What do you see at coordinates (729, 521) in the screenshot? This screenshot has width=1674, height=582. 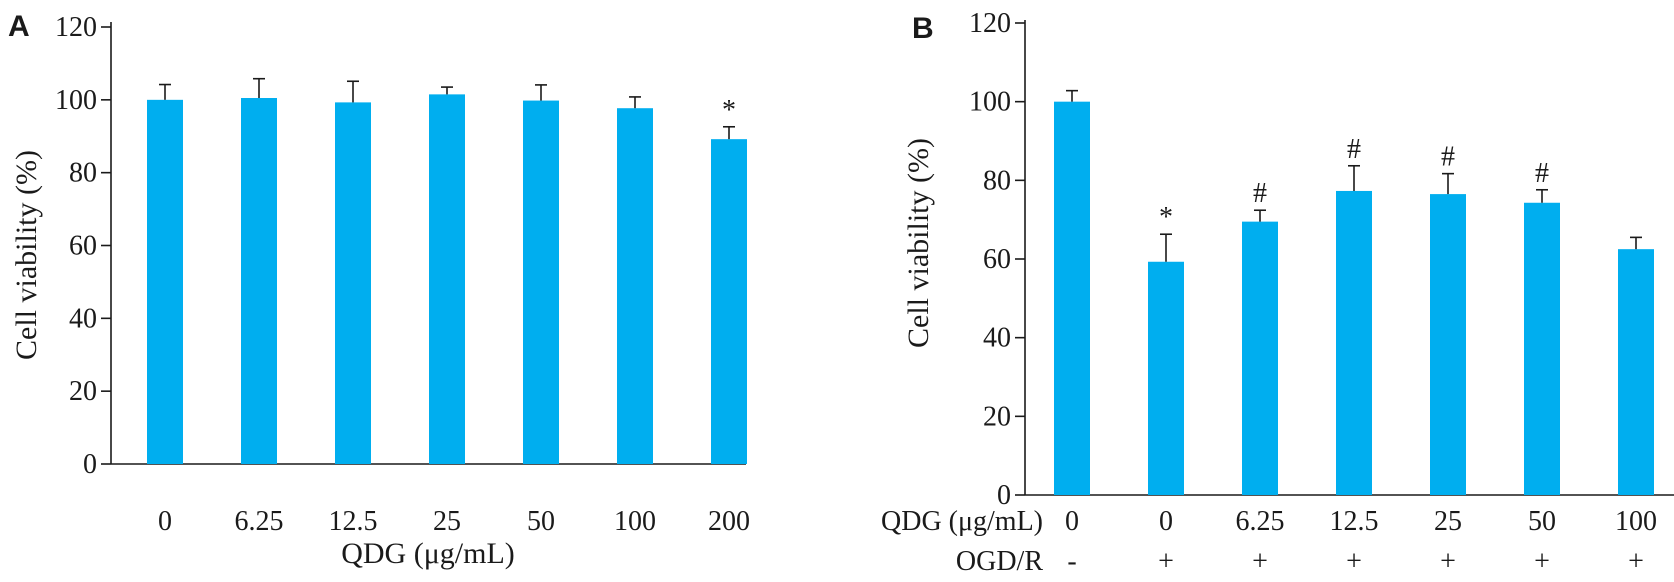 I see `x-tick-label: 200` at bounding box center [729, 521].